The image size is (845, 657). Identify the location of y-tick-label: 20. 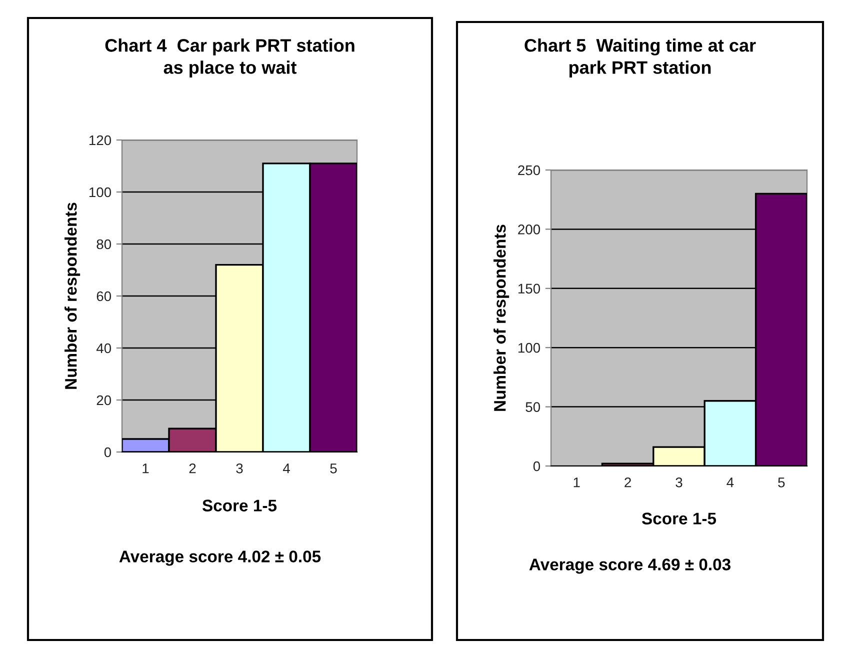
(104, 400).